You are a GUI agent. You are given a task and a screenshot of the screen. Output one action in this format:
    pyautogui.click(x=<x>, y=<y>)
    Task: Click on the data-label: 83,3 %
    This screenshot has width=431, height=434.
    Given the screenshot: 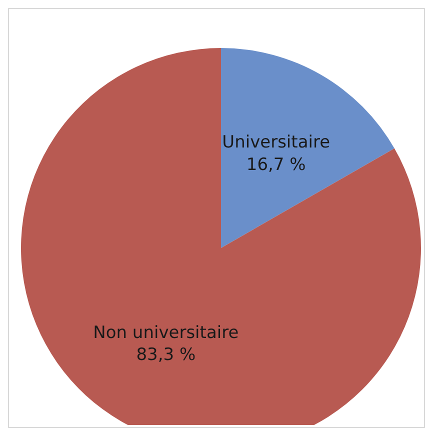 What is the action you would take?
    pyautogui.click(x=166, y=355)
    